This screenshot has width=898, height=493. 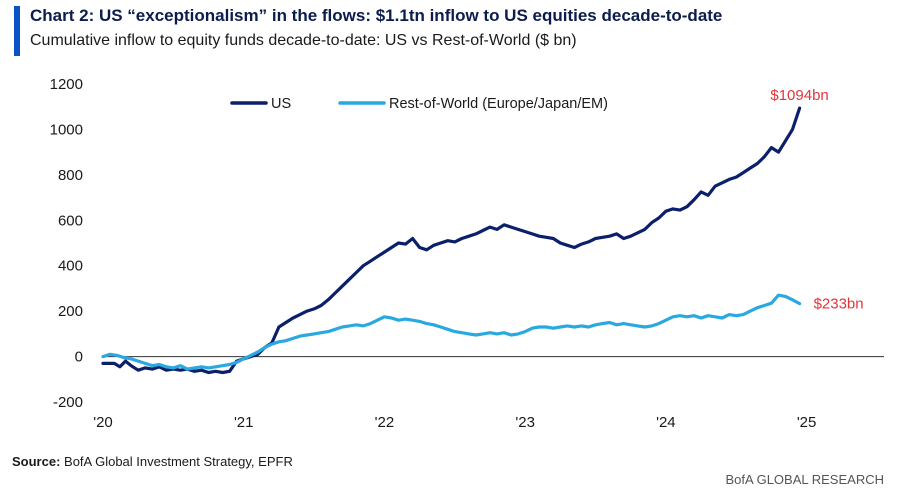 What do you see at coordinates (385, 422) in the screenshot?
I see `x-tick-label: '22` at bounding box center [385, 422].